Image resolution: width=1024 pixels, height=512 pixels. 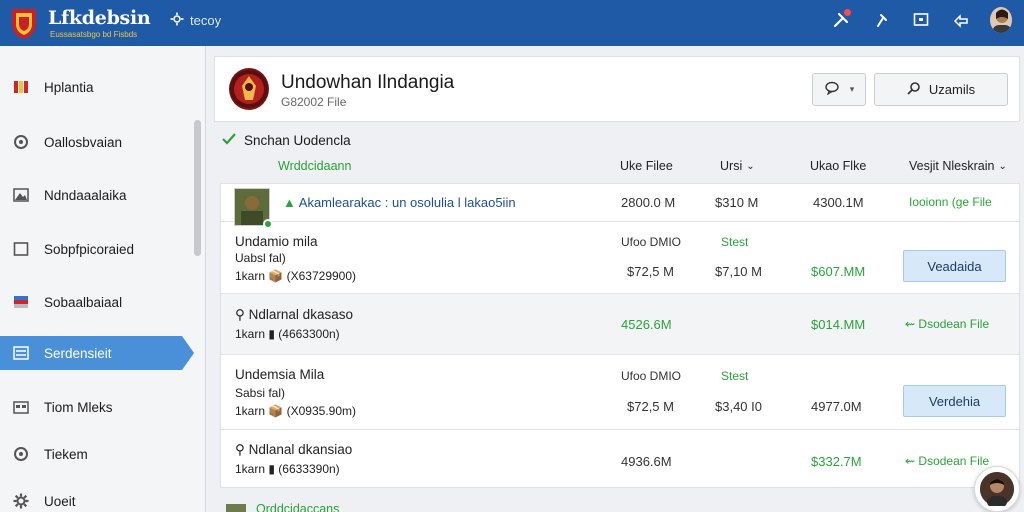 I want to click on row-action-button: Verdehia, so click(x=954, y=401).